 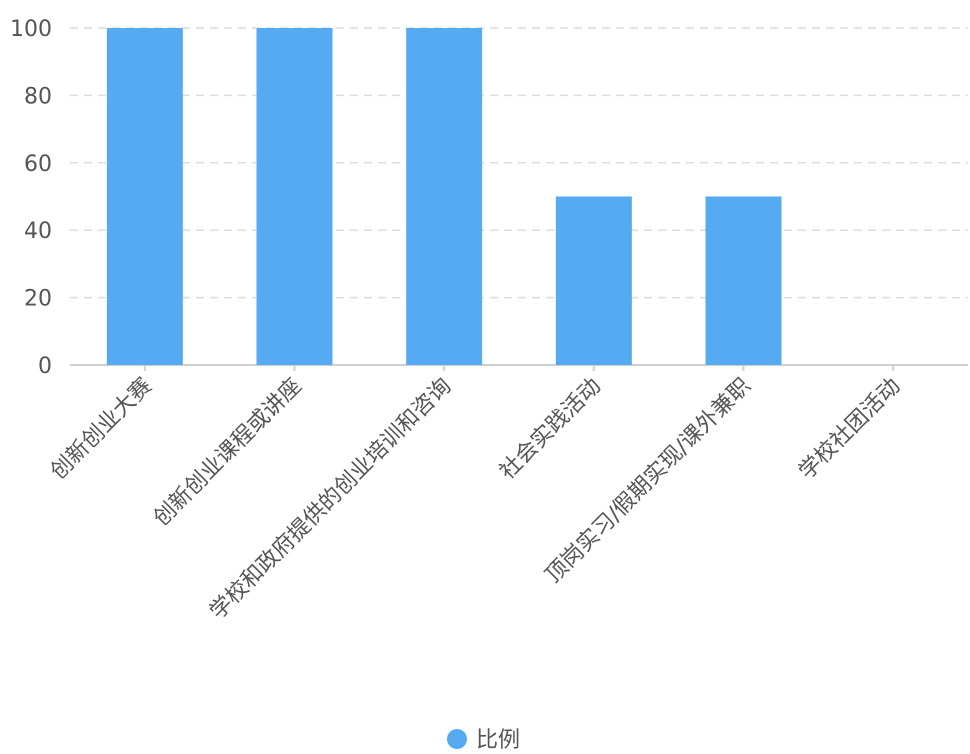 I want to click on y-tick-label: 60, so click(x=38, y=164).